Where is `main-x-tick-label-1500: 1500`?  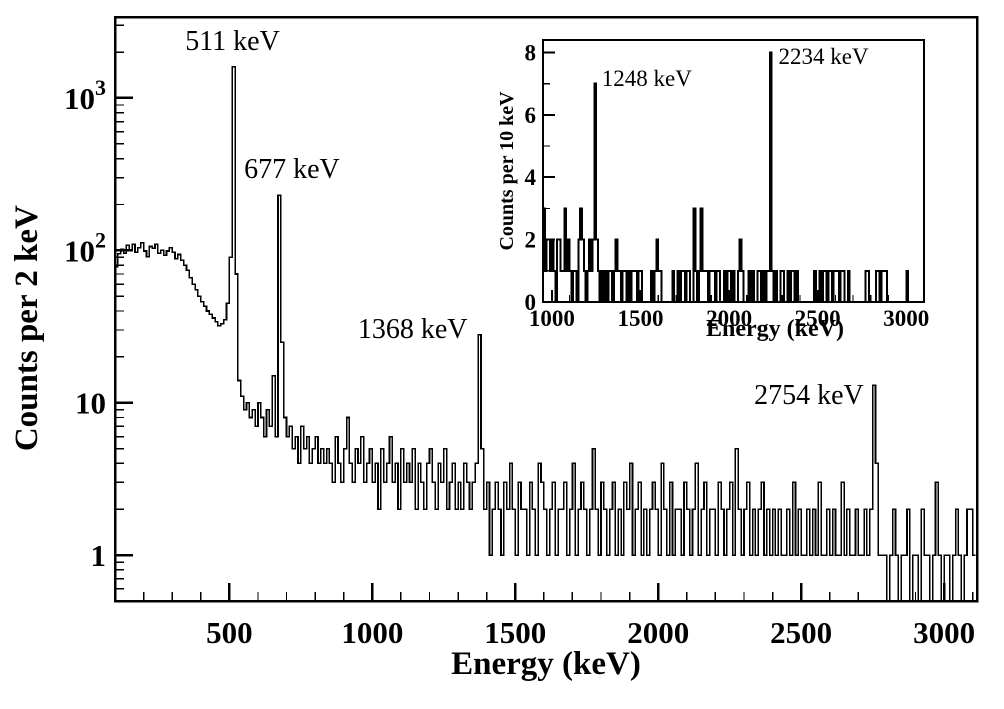 main-x-tick-label-1500: 1500 is located at coordinates (515, 632).